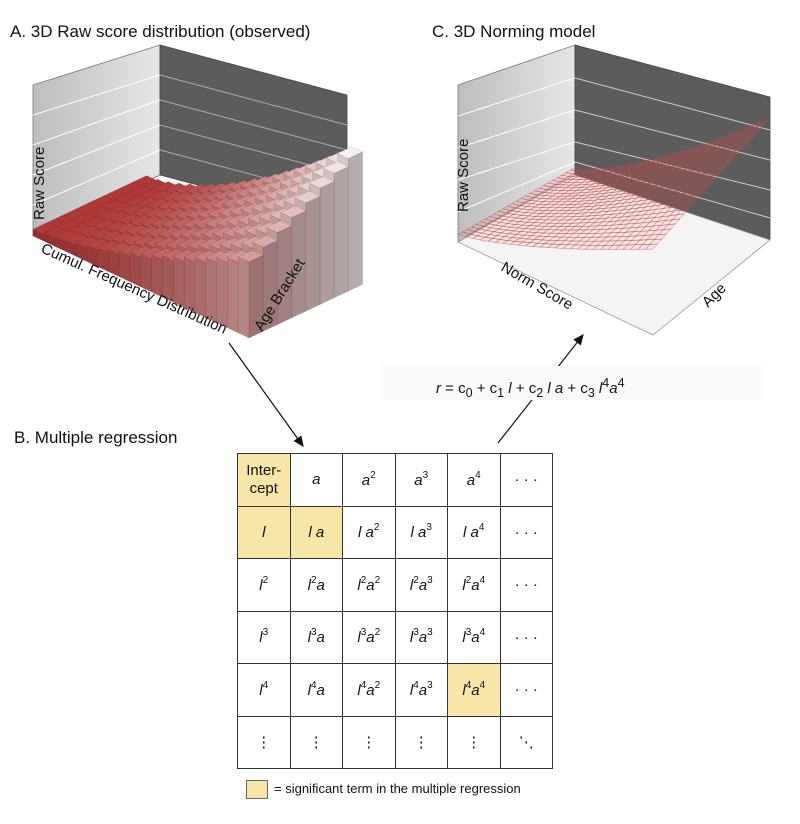  Describe the element at coordinates (421, 637) in the screenshot. I see `regression-term: l3a3` at that location.